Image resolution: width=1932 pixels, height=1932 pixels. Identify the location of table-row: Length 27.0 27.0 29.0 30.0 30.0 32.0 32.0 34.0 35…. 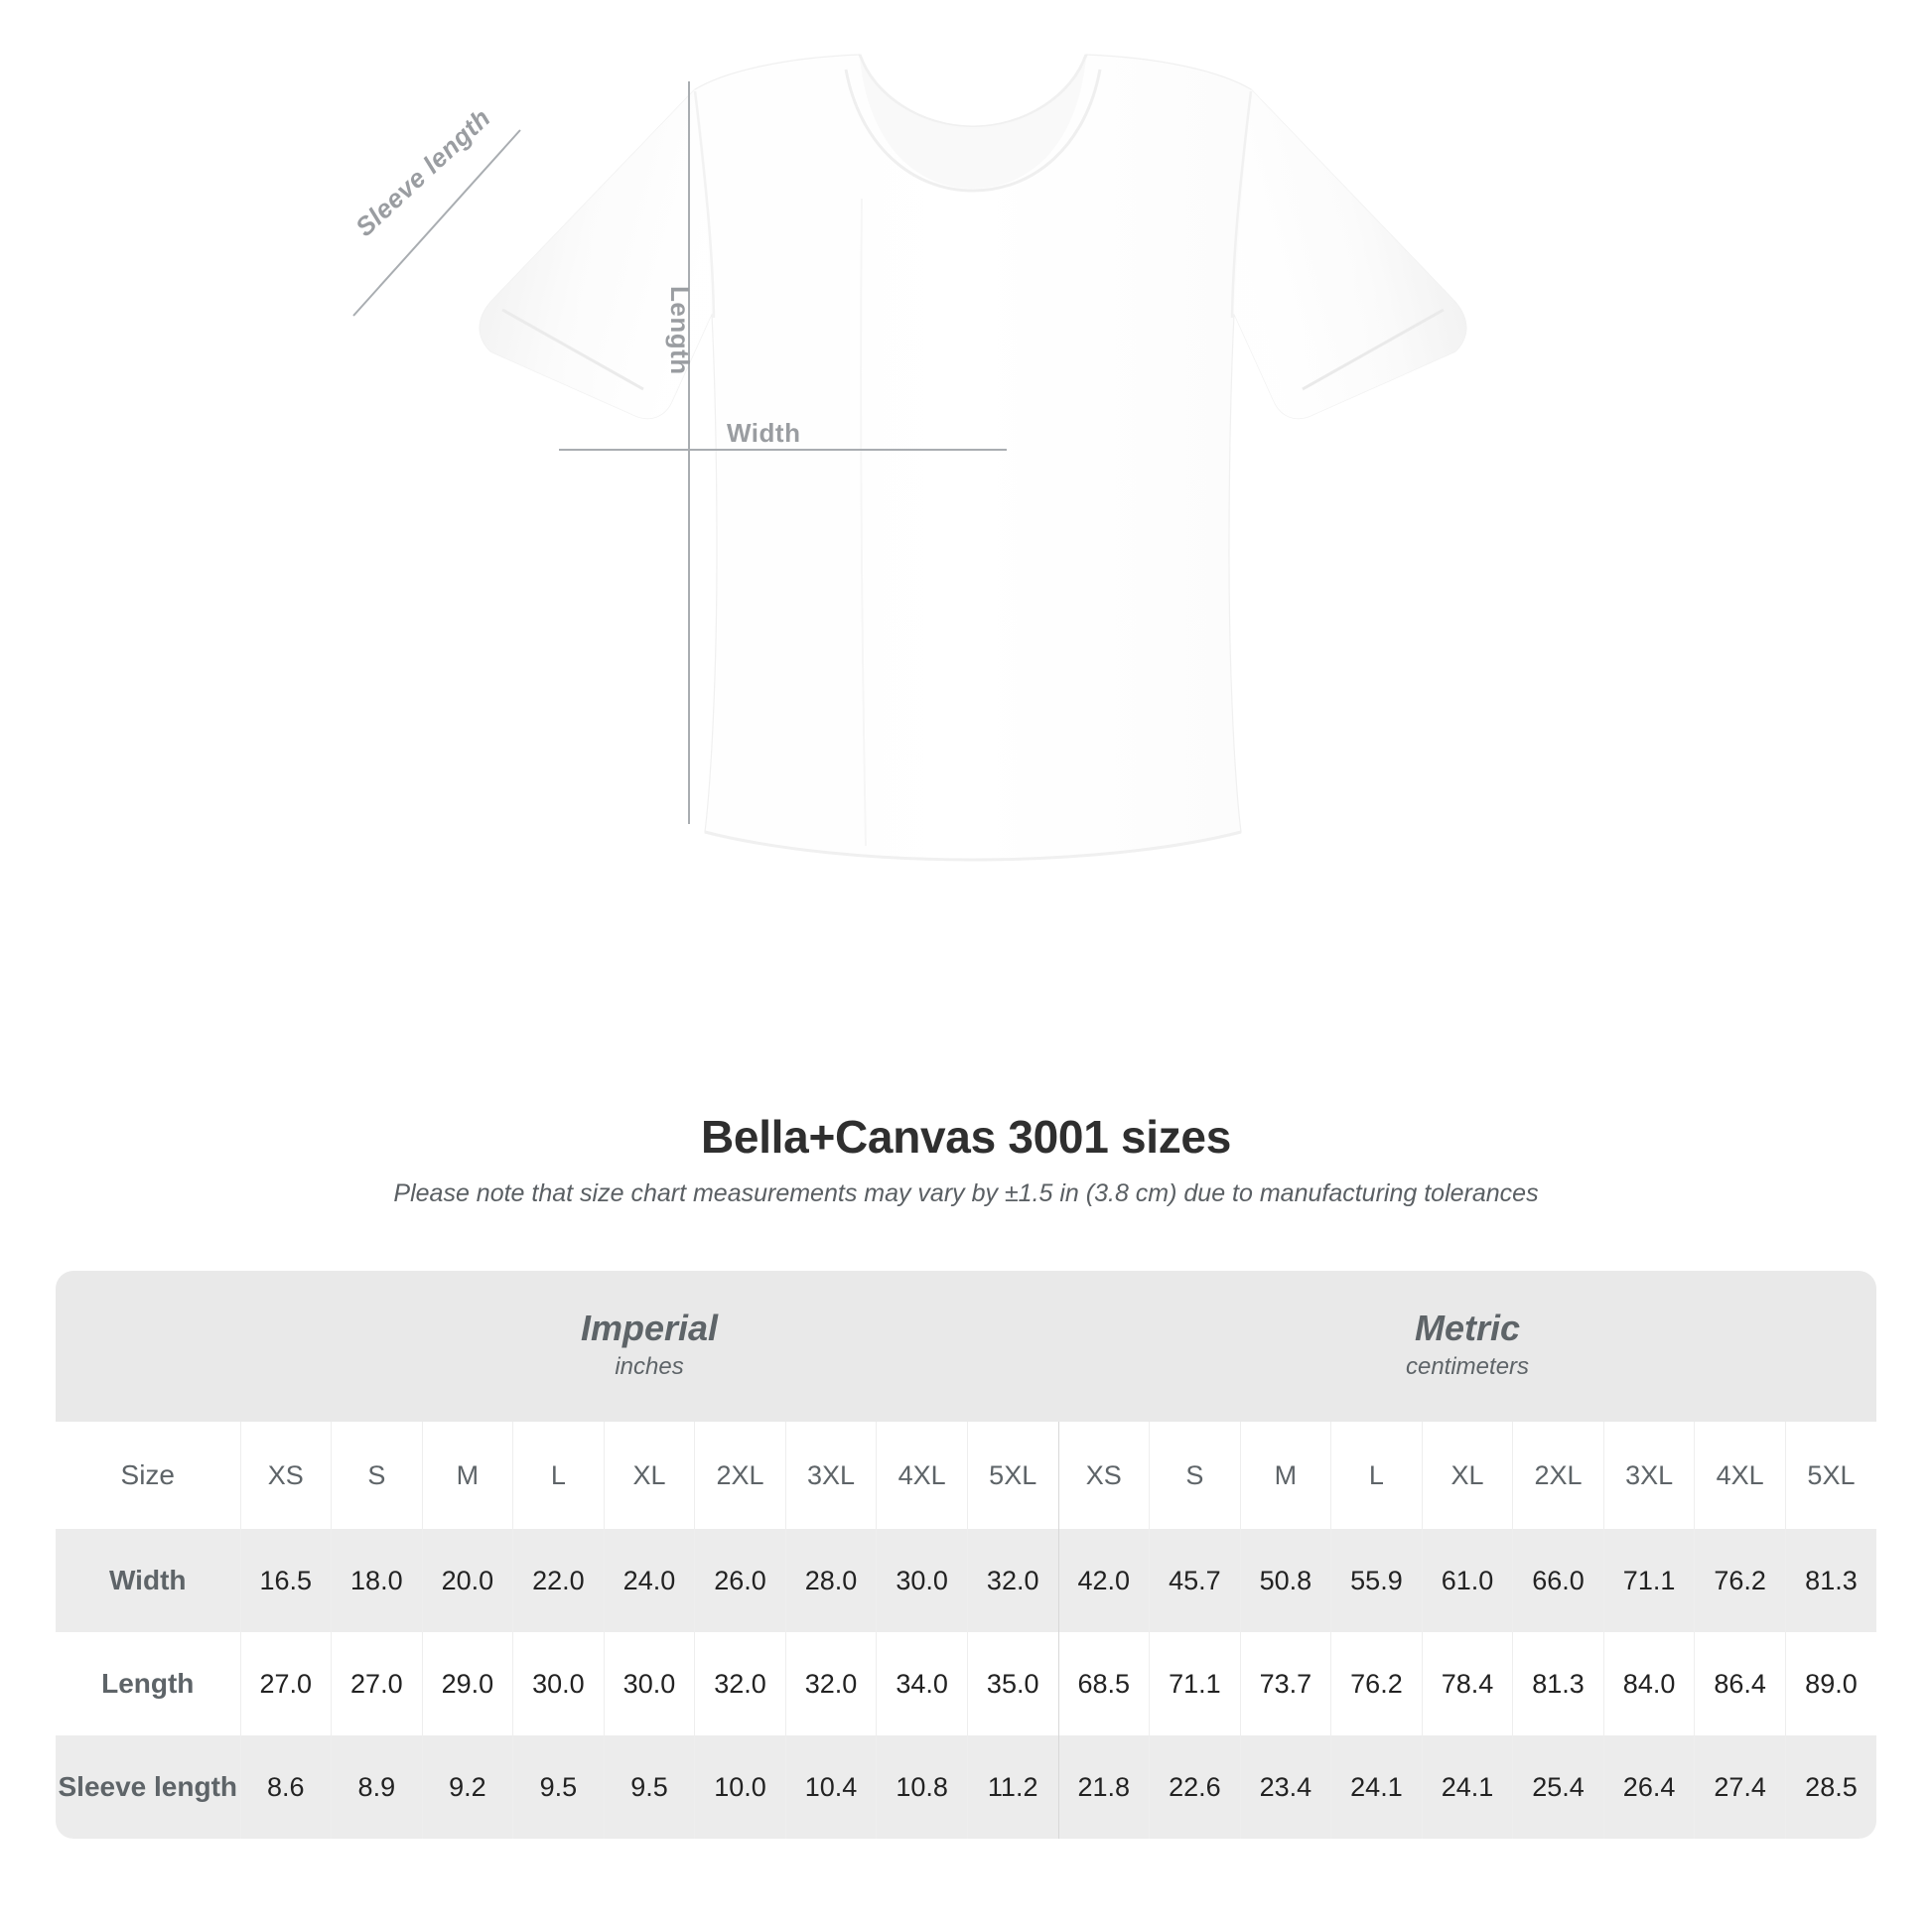
(966, 1684).